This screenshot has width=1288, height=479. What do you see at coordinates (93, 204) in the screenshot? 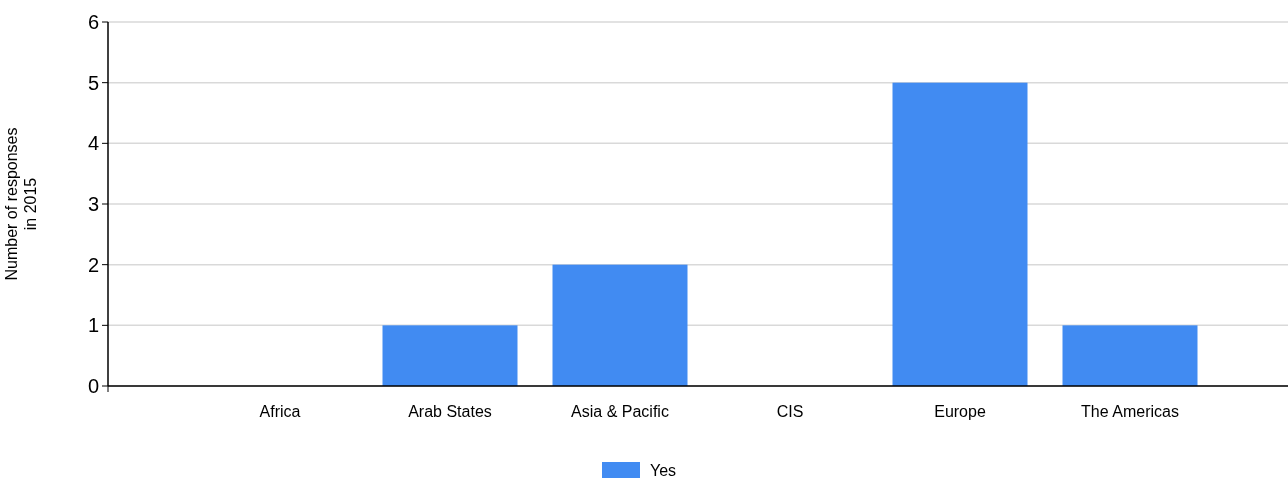
I see `y-tick-label: 3` at bounding box center [93, 204].